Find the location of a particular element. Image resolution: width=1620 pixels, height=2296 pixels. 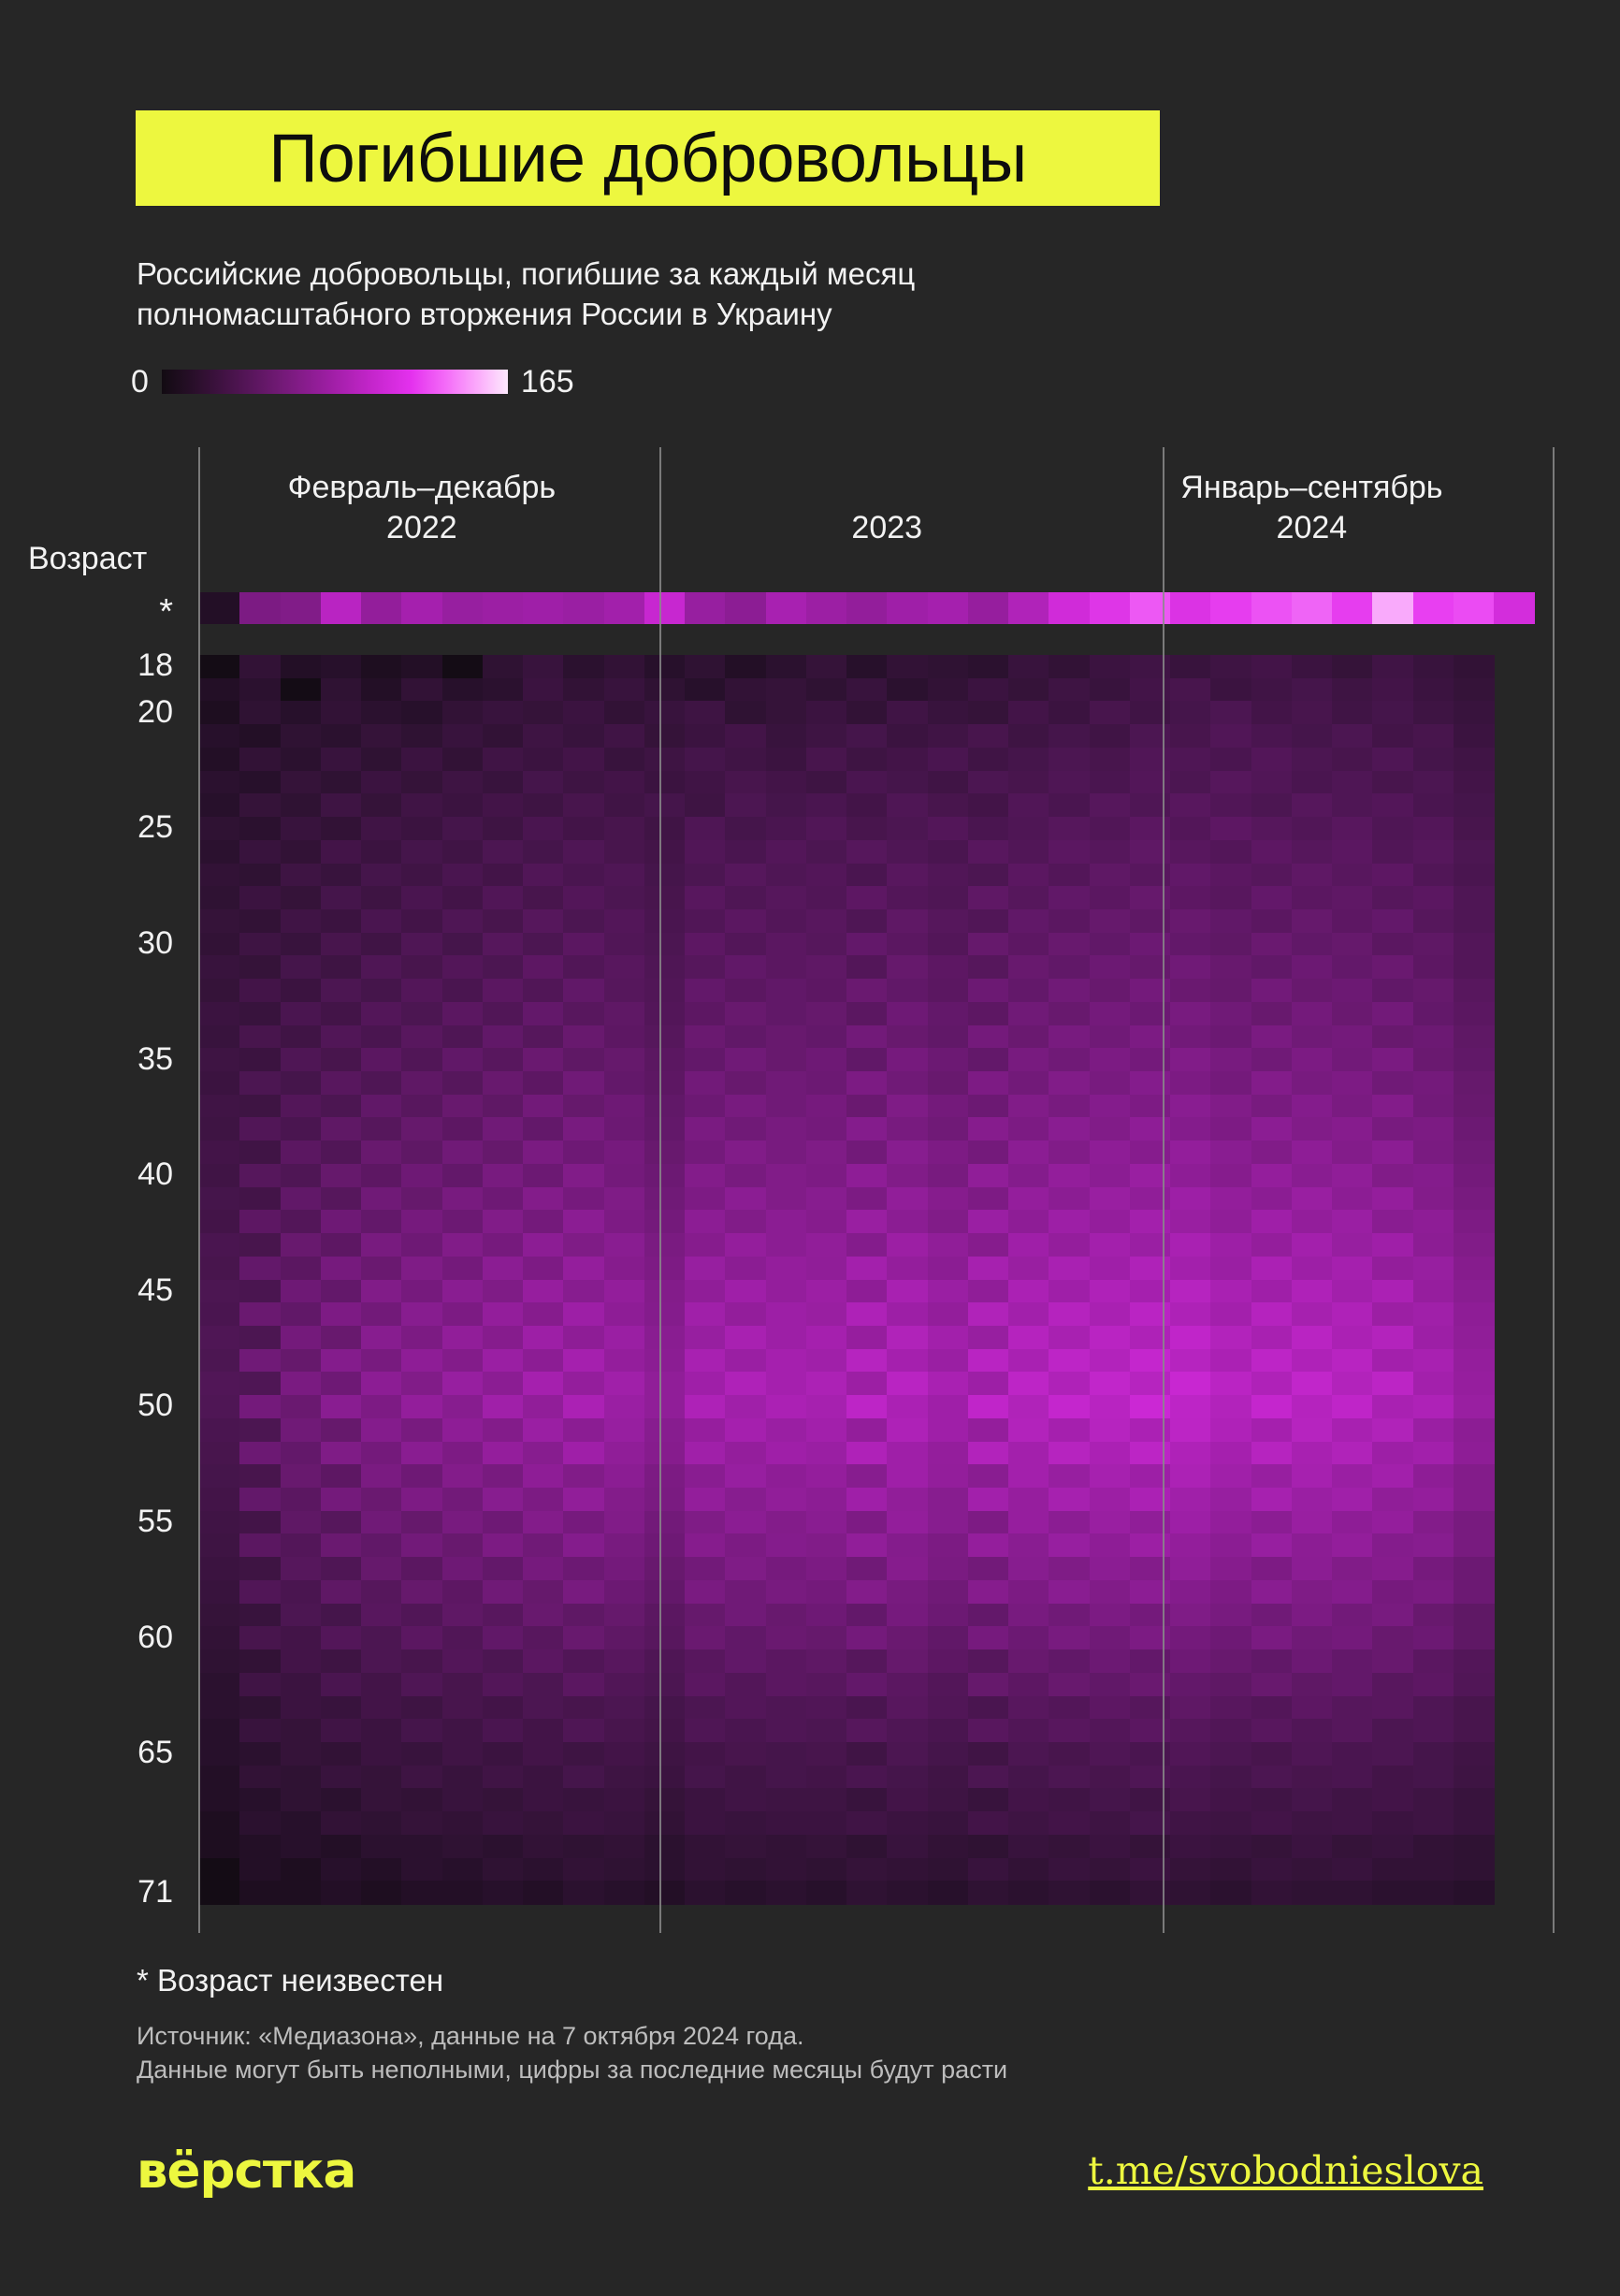

telegram-handle-link: t.me/svobodnieslova is located at coordinates (1285, 2170).